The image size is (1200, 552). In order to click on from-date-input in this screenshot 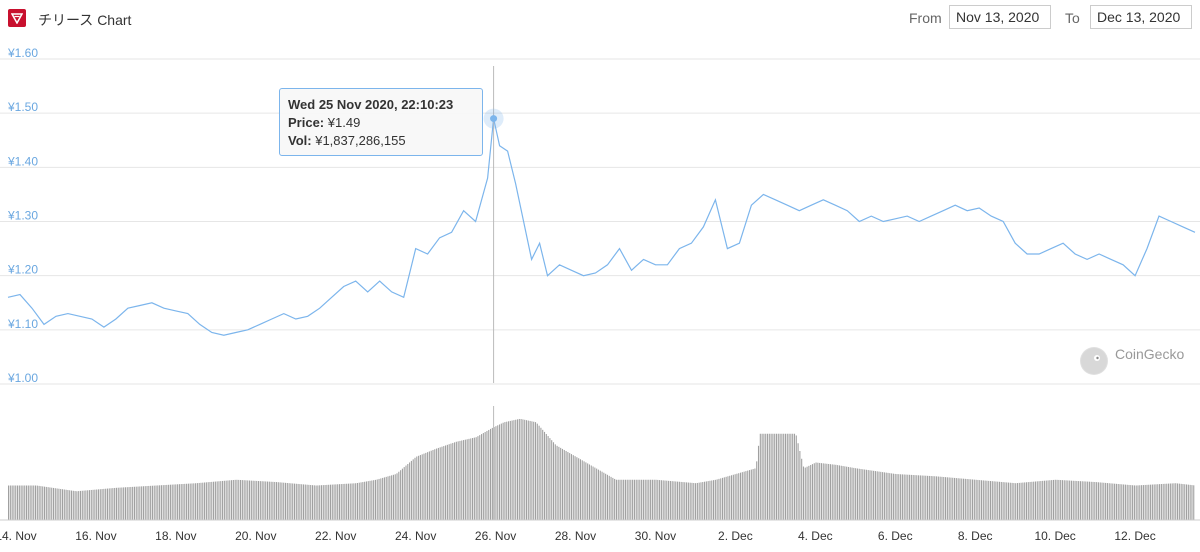, I will do `click(1000, 17)`.